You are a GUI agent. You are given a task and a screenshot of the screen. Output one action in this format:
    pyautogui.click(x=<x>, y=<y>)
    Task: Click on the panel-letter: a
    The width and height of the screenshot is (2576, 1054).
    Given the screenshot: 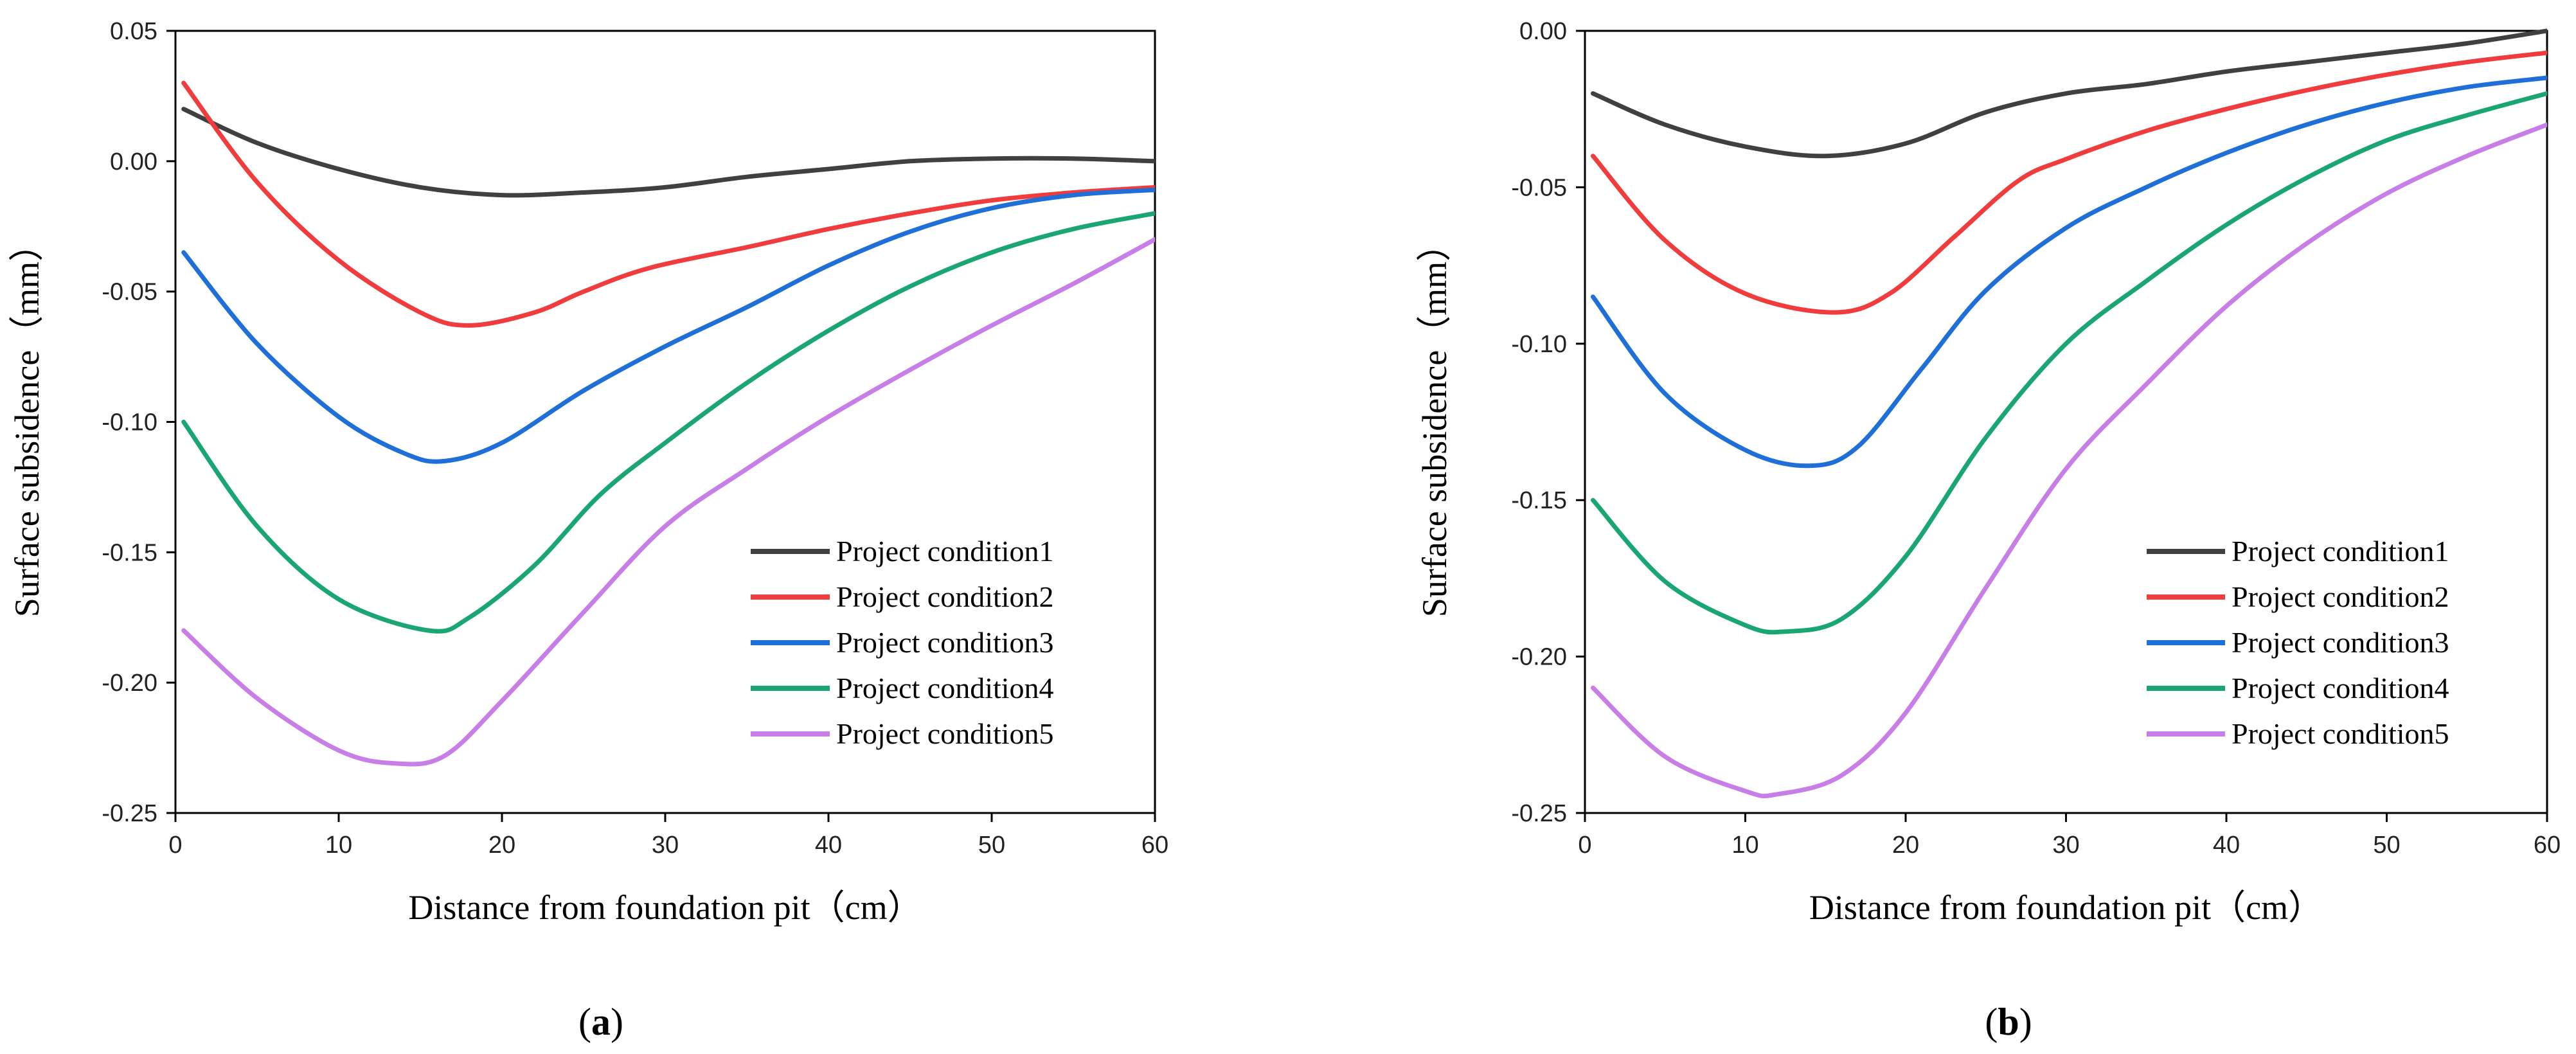 What is the action you would take?
    pyautogui.click(x=601, y=1022)
    